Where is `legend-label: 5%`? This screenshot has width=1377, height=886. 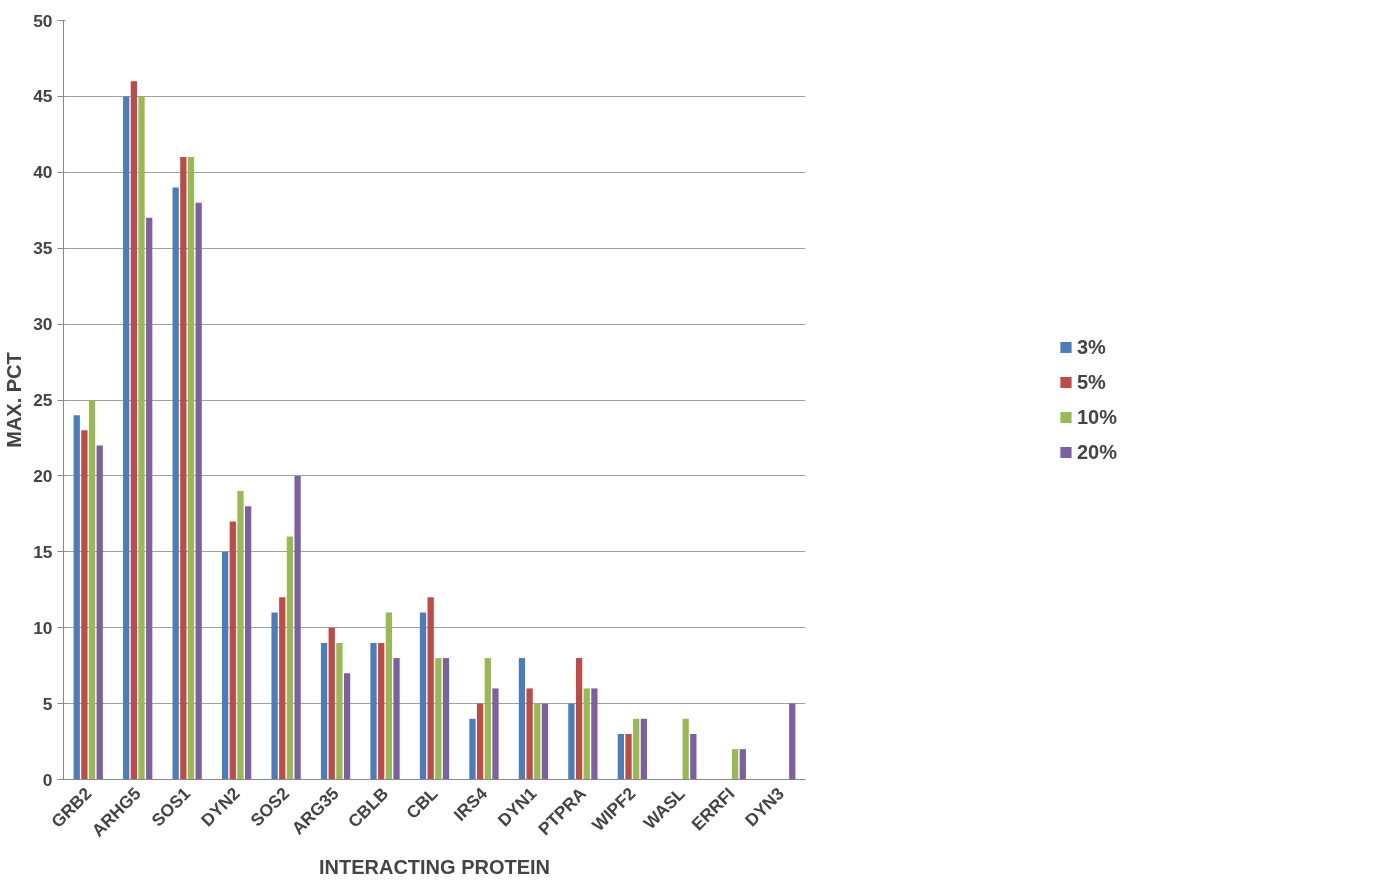
legend-label: 5% is located at coordinates (1091, 382).